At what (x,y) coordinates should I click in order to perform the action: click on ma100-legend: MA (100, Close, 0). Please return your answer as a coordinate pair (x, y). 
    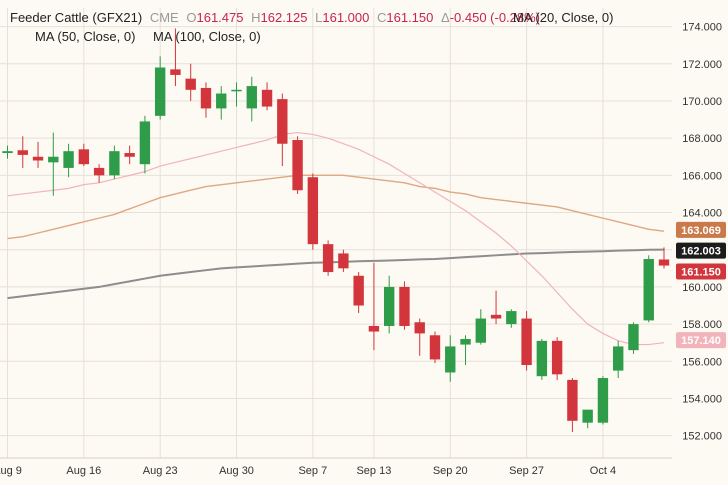
    Looking at the image, I should click on (207, 36).